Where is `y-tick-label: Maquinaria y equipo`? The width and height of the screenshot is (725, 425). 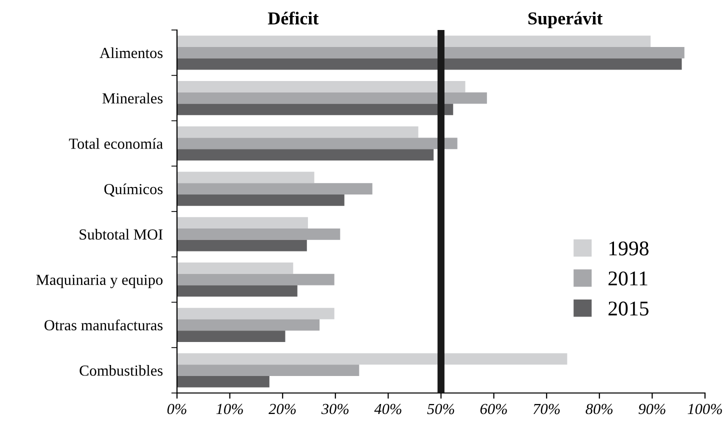
y-tick-label: Maquinaria y equipo is located at coordinates (99, 281).